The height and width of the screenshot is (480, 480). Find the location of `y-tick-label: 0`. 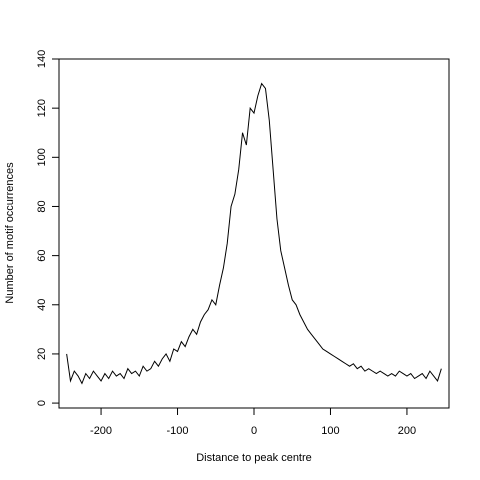

y-tick-label: 0 is located at coordinates (42, 403).